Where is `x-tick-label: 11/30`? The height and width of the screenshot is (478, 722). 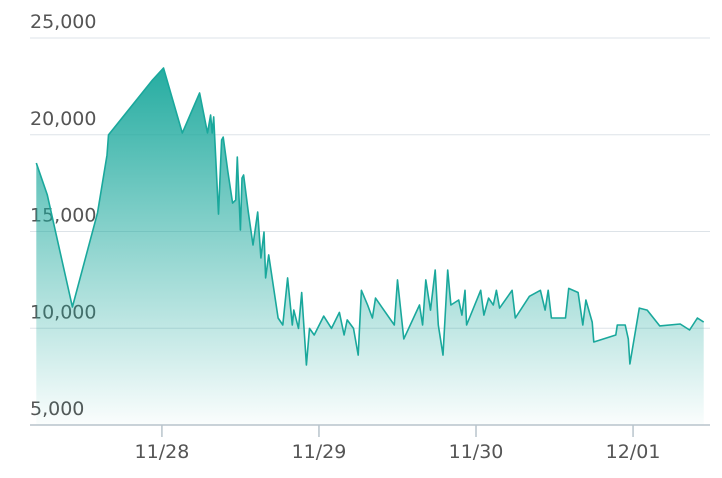
x-tick-label: 11/30 is located at coordinates (476, 452).